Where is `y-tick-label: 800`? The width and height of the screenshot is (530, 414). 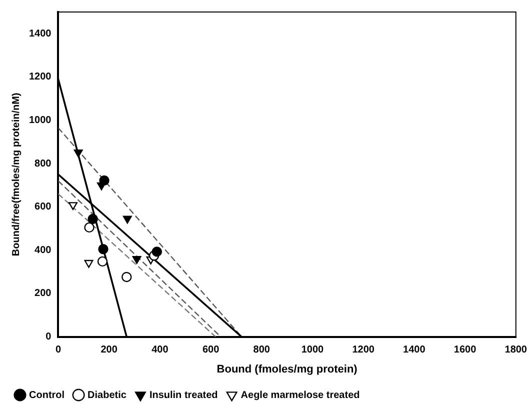 y-tick-label: 800 is located at coordinates (43, 164).